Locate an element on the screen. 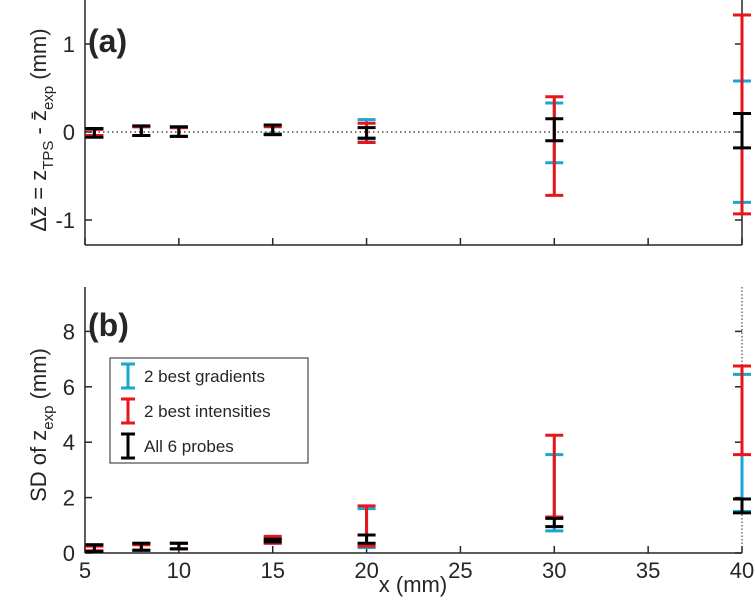  panel-b-ytick-label: 4 is located at coordinates (69, 442).